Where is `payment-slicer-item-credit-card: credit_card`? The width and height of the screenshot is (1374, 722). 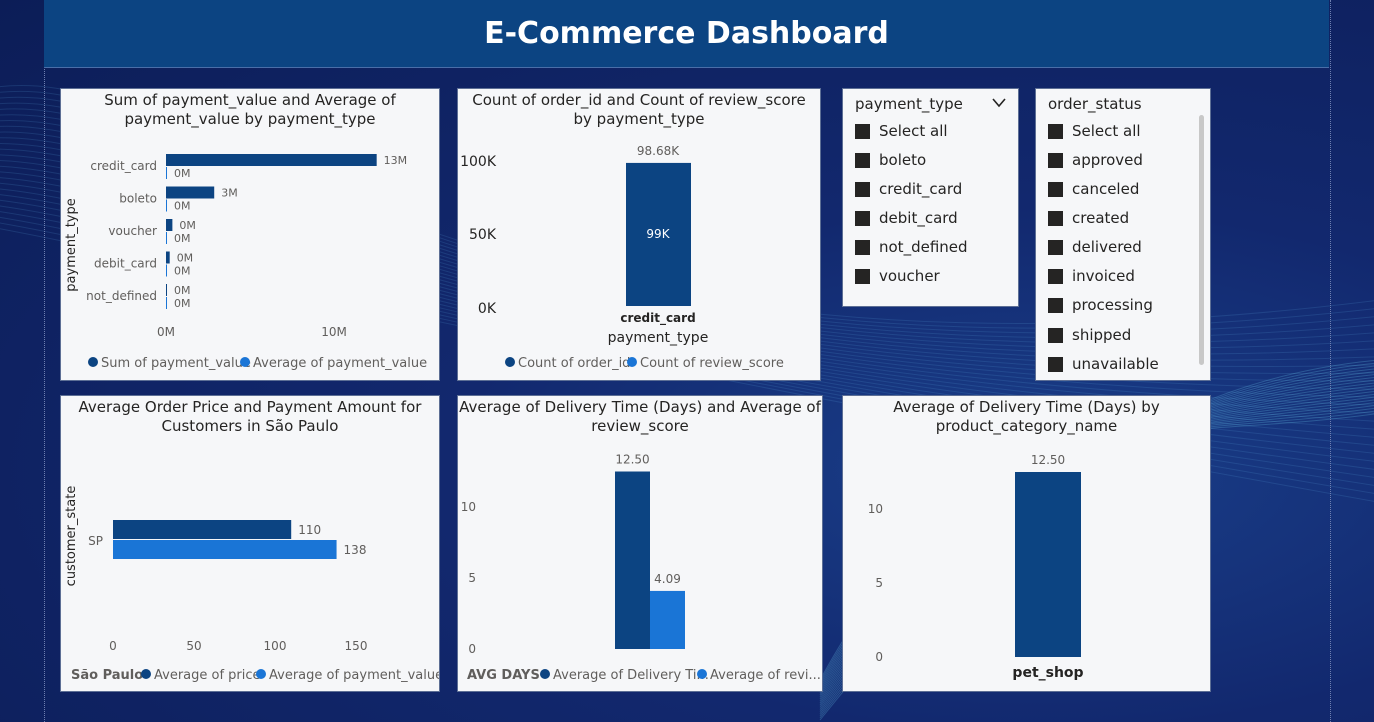 payment-slicer-item-credit-card: credit_card is located at coordinates (908, 189).